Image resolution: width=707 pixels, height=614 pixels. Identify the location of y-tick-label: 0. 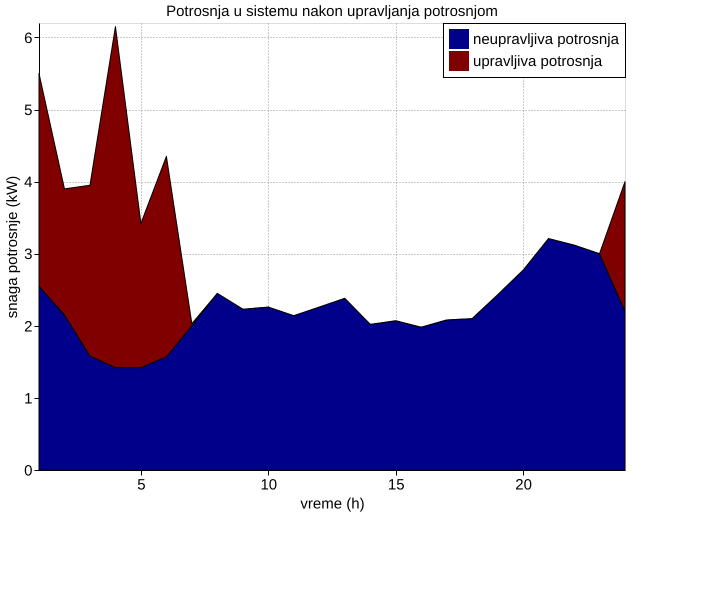
(28, 471).